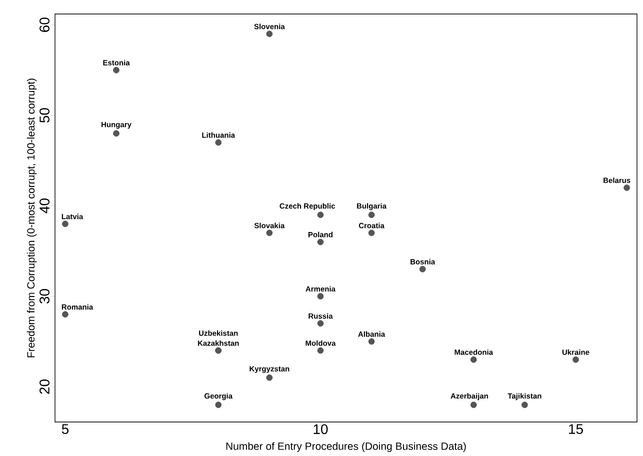 This screenshot has width=643, height=456. Describe the element at coordinates (45, 206) in the screenshot. I see `y-tick-label: 40` at that location.